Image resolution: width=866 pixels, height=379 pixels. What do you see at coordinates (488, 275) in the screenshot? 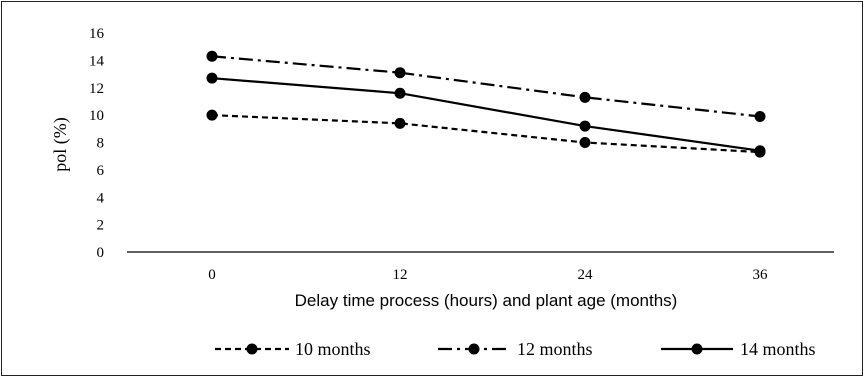
I see `x-axis-tick-labels: 0 12 24 36` at bounding box center [488, 275].